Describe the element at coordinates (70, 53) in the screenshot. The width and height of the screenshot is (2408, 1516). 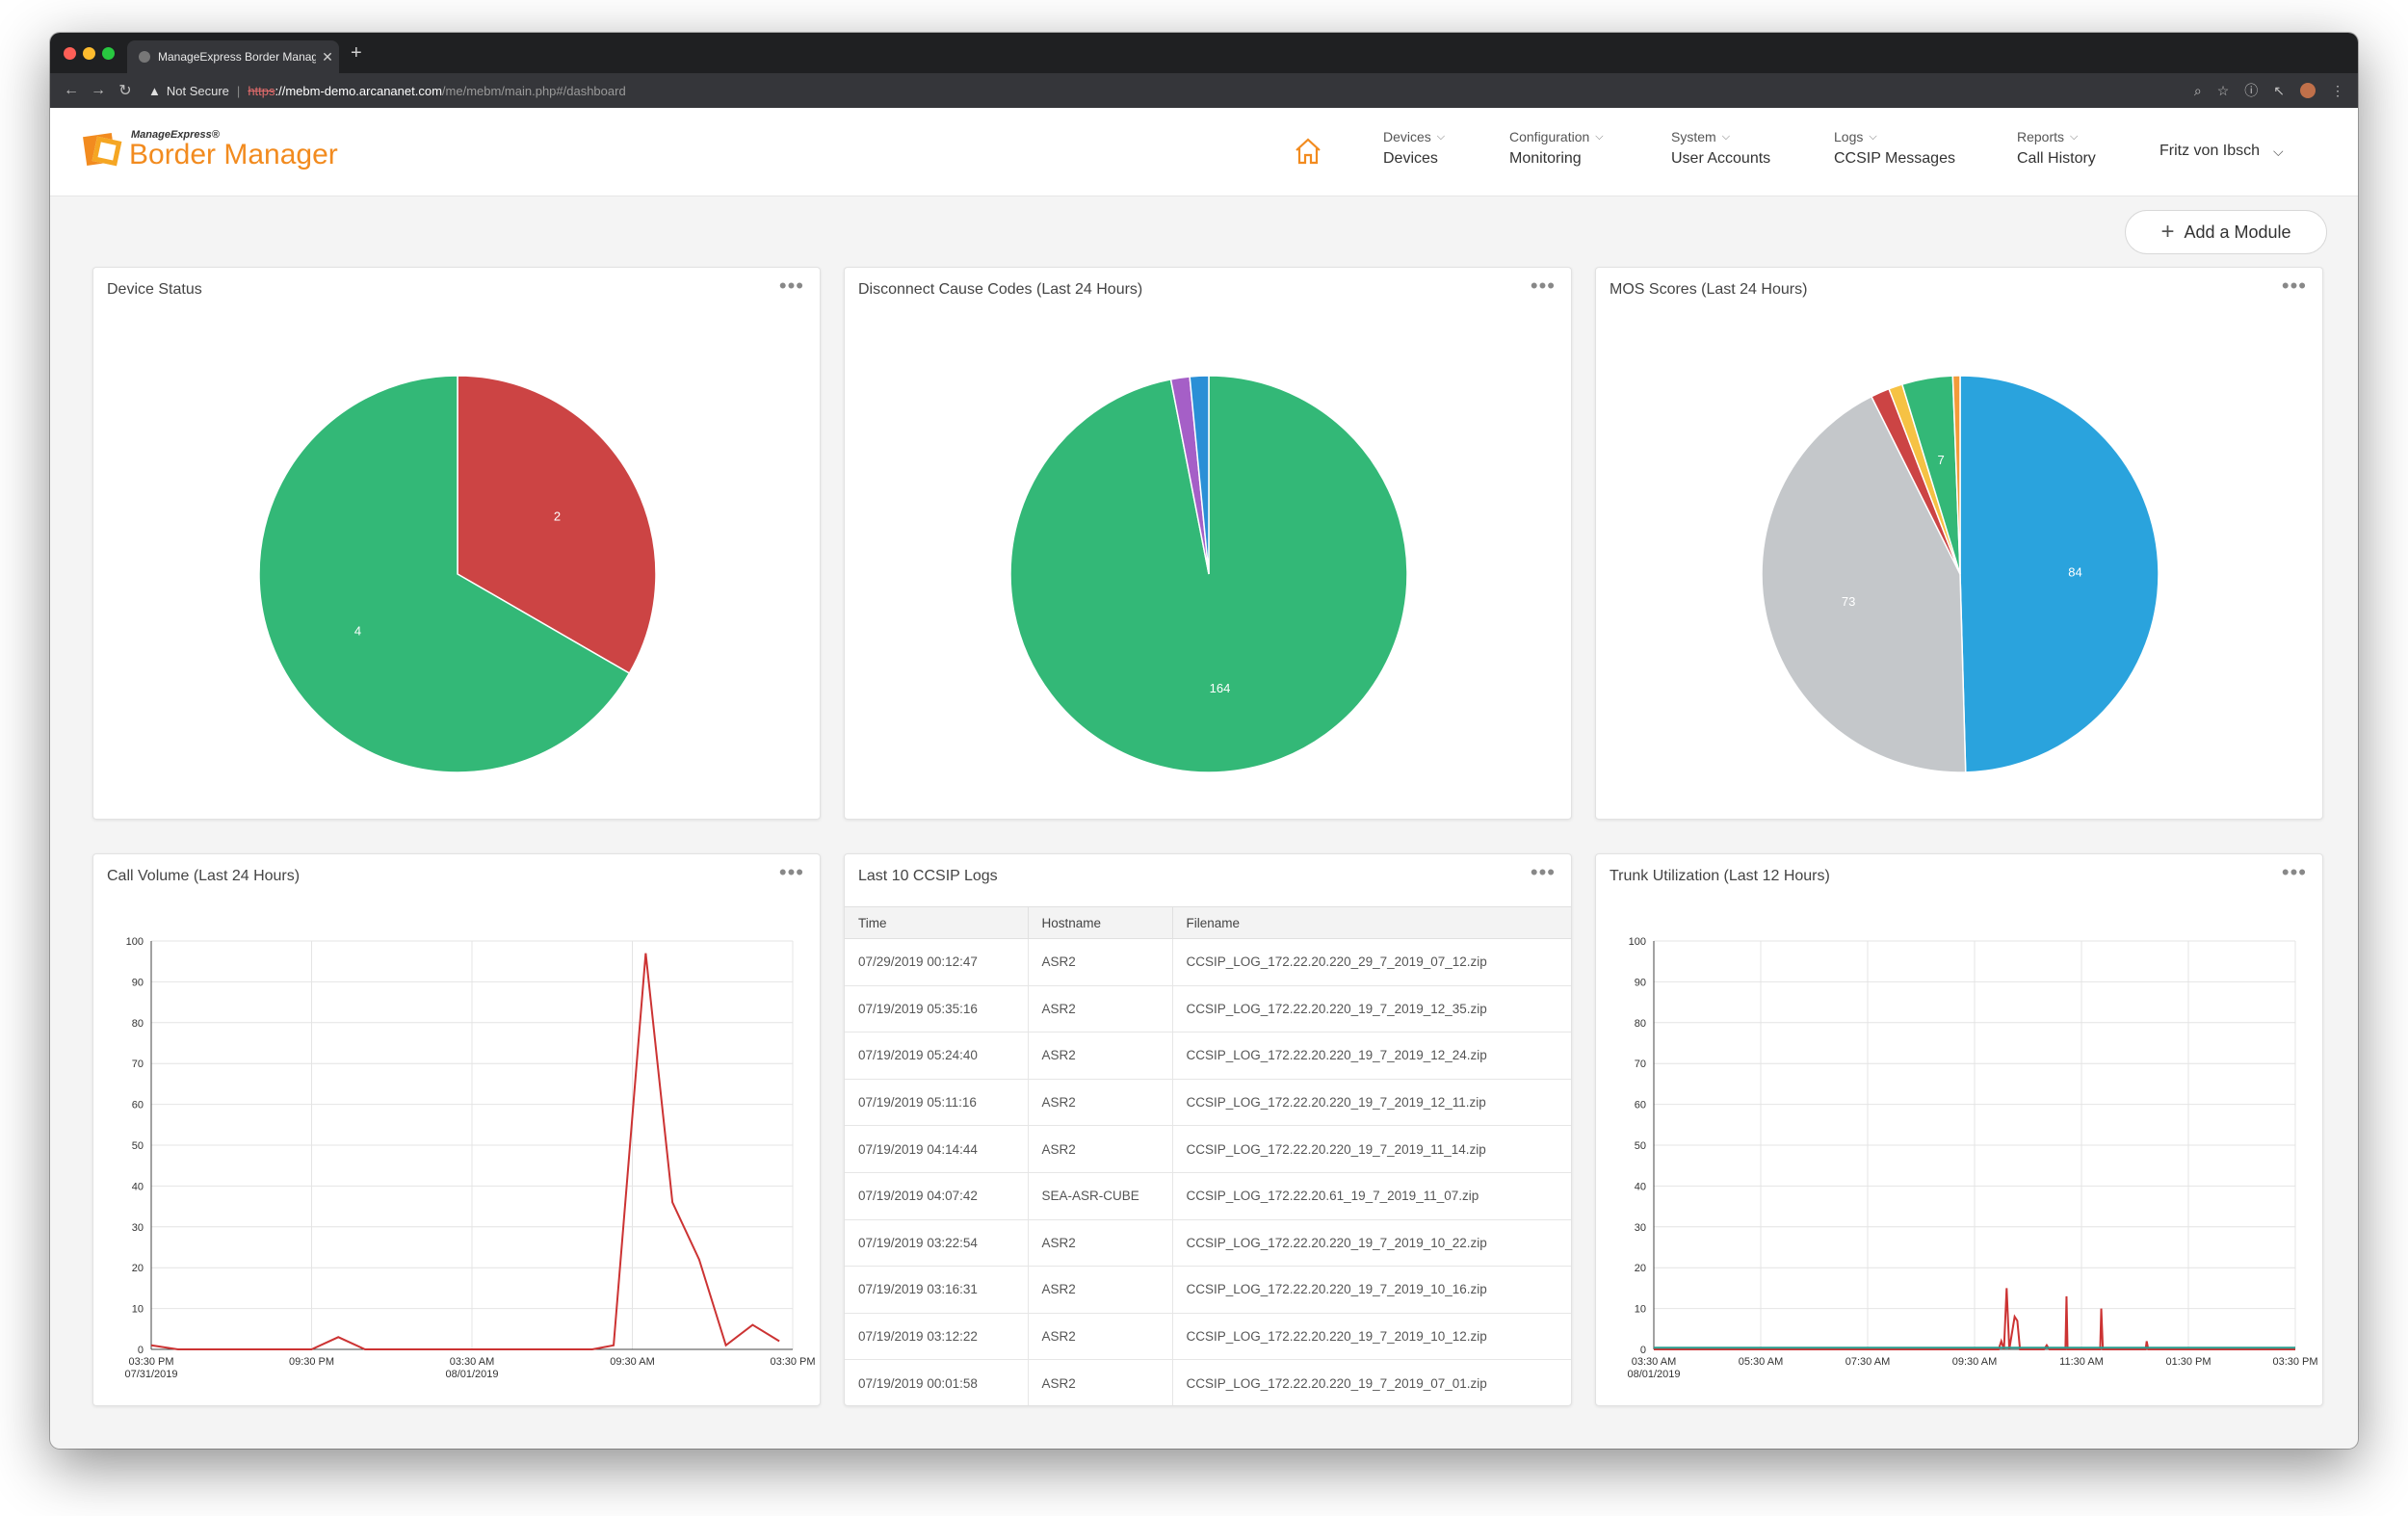
I see `close-window-button` at that location.